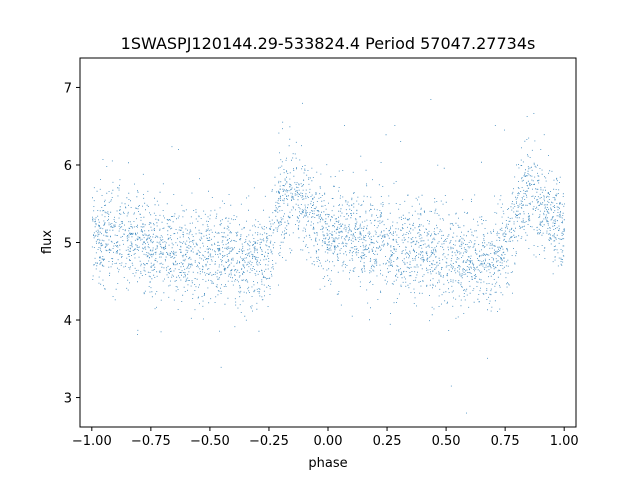  What do you see at coordinates (387, 441) in the screenshot?
I see `x-tick-label: 0.25` at bounding box center [387, 441].